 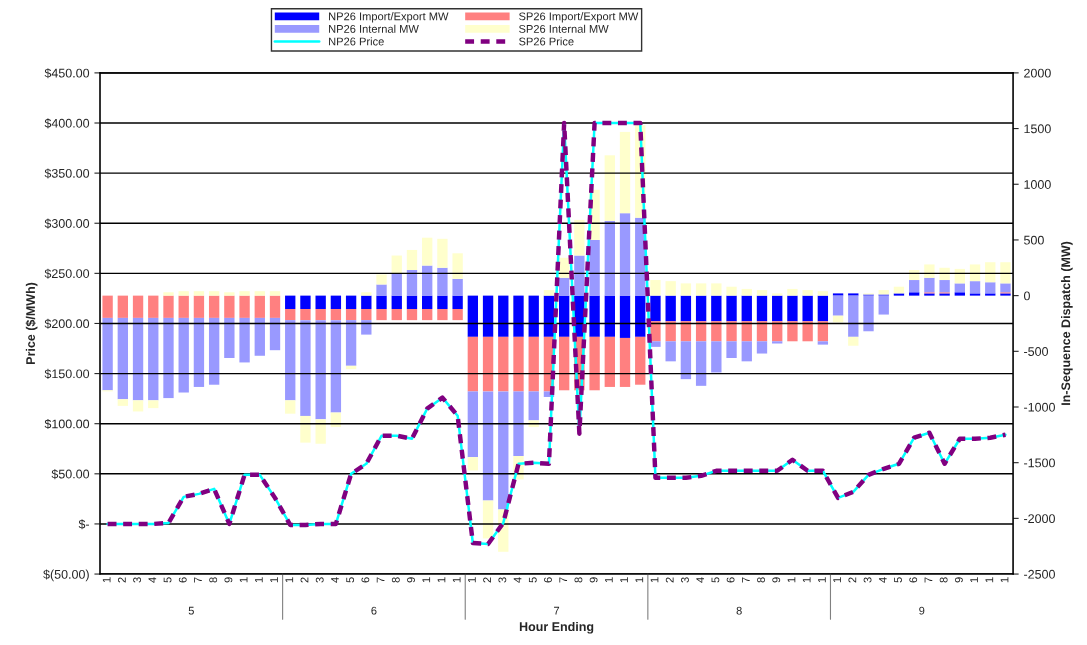 I want to click on y-tick-label: $-, so click(x=84, y=524).